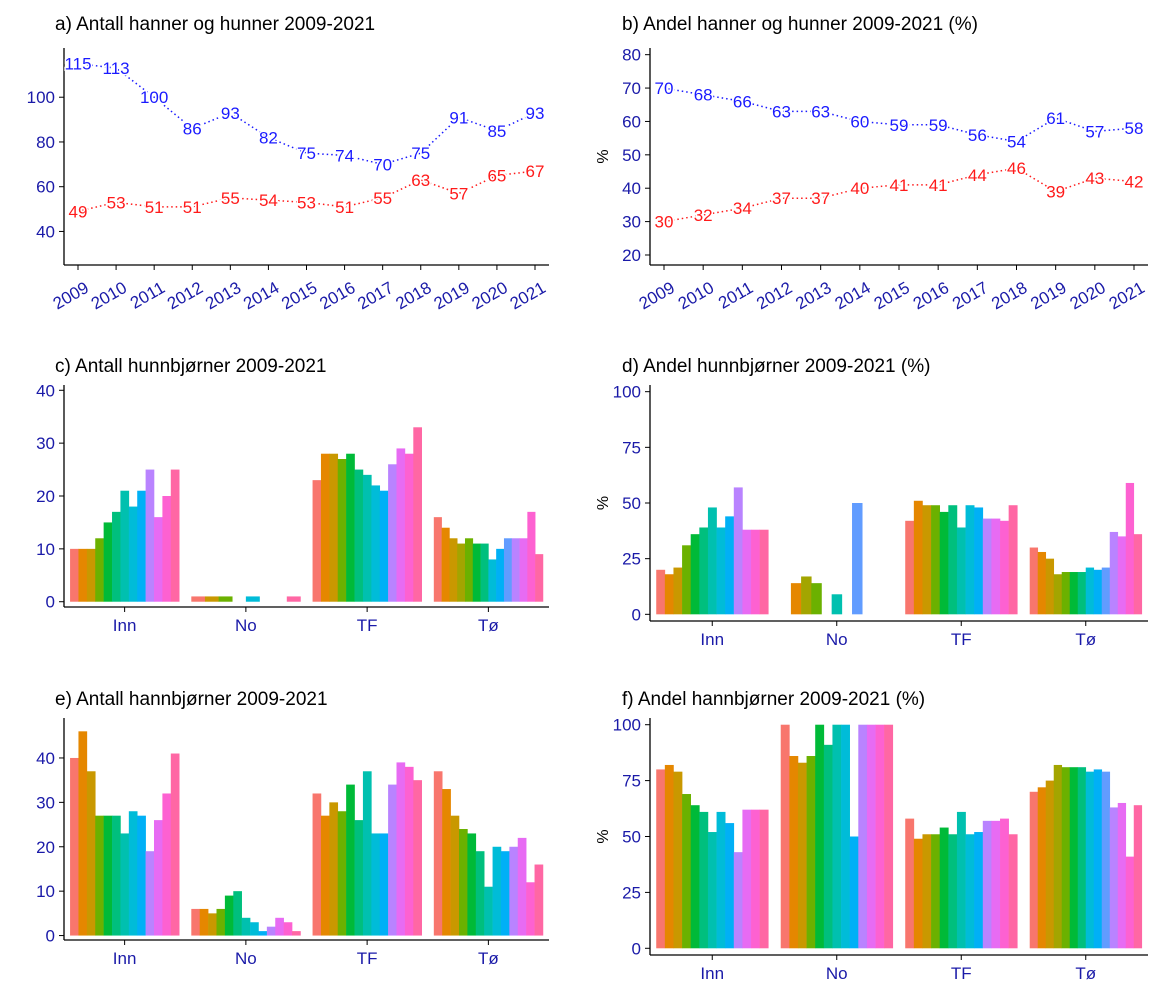  Describe the element at coordinates (931, 295) in the screenshot. I see `x-tick-label: 2016` at that location.